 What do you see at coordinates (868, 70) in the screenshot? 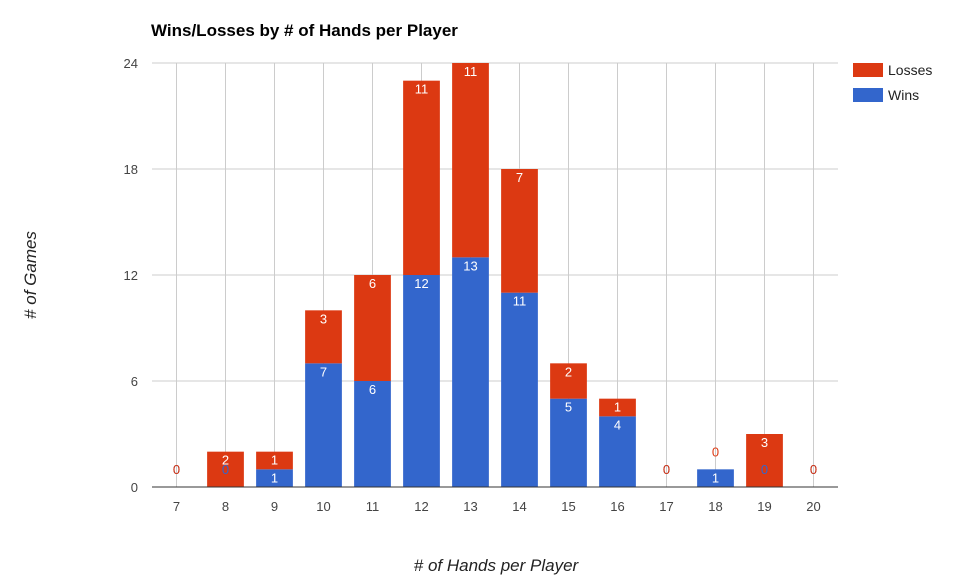
I see `legend-swatch-losses` at bounding box center [868, 70].